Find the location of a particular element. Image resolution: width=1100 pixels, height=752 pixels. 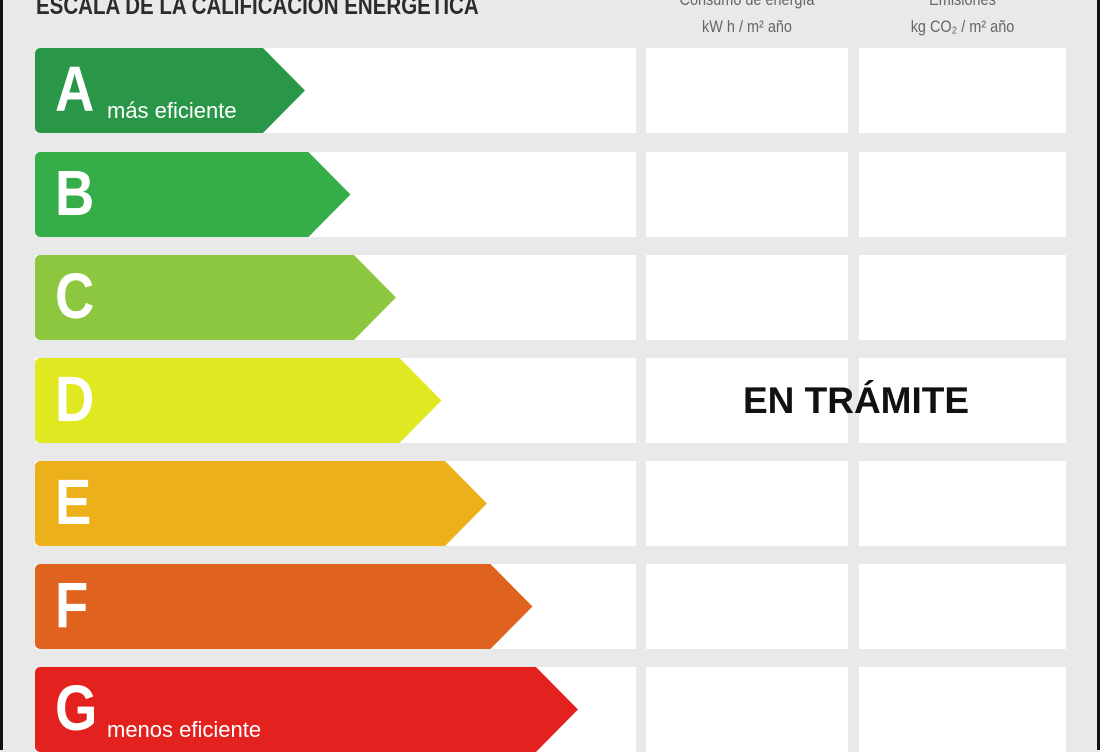

column-header-consumption: Consumo de energía kW h / m² año is located at coordinates (747, 20).